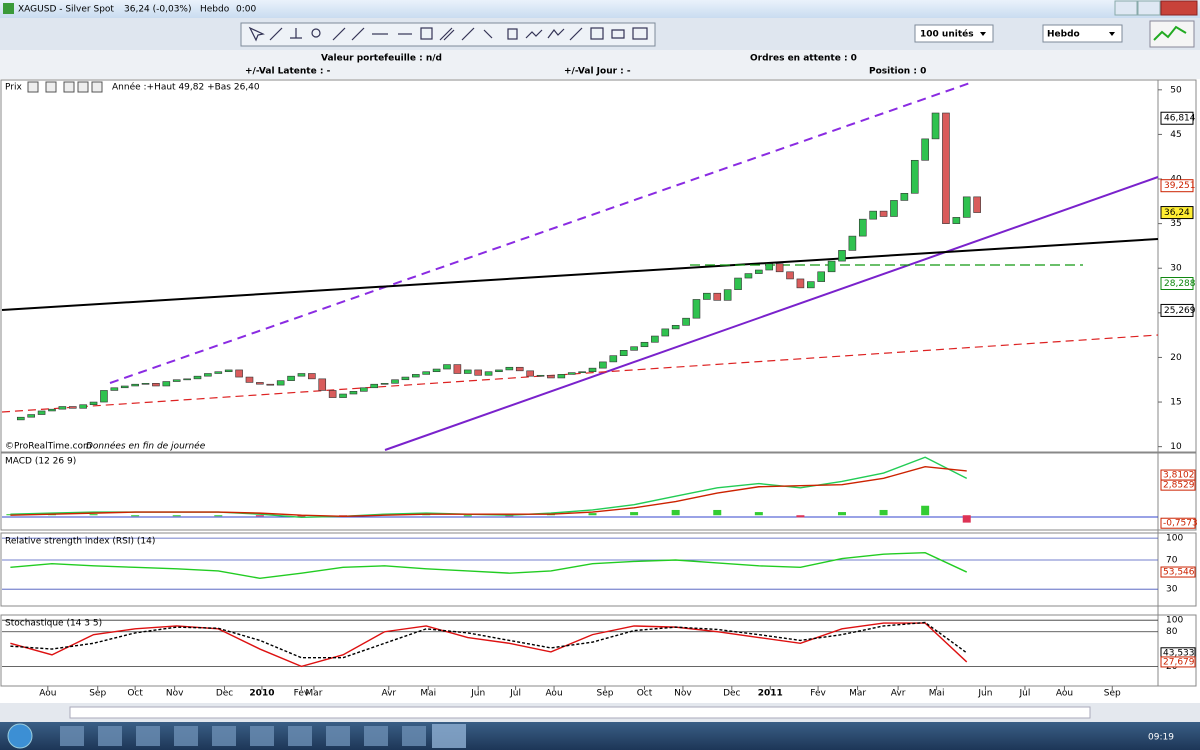 This screenshot has width=1200, height=750. What do you see at coordinates (1176, 358) in the screenshot?
I see `y-tick-label: 20` at bounding box center [1176, 358].